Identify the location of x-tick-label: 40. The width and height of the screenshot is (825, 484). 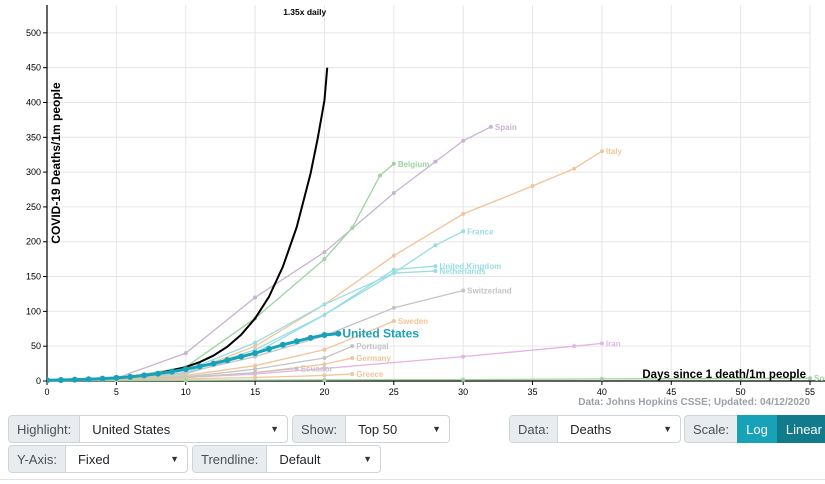
(602, 392).